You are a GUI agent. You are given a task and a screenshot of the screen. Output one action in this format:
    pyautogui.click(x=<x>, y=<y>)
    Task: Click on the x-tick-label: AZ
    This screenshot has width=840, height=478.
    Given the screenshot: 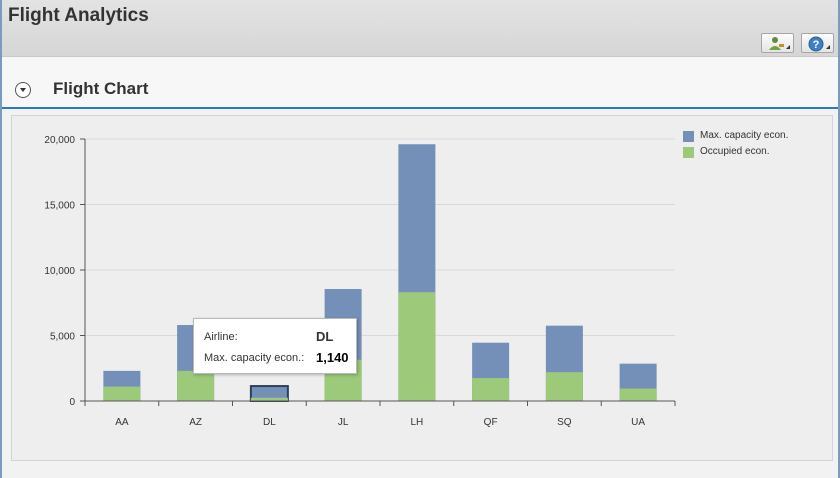 What is the action you would take?
    pyautogui.click(x=195, y=422)
    